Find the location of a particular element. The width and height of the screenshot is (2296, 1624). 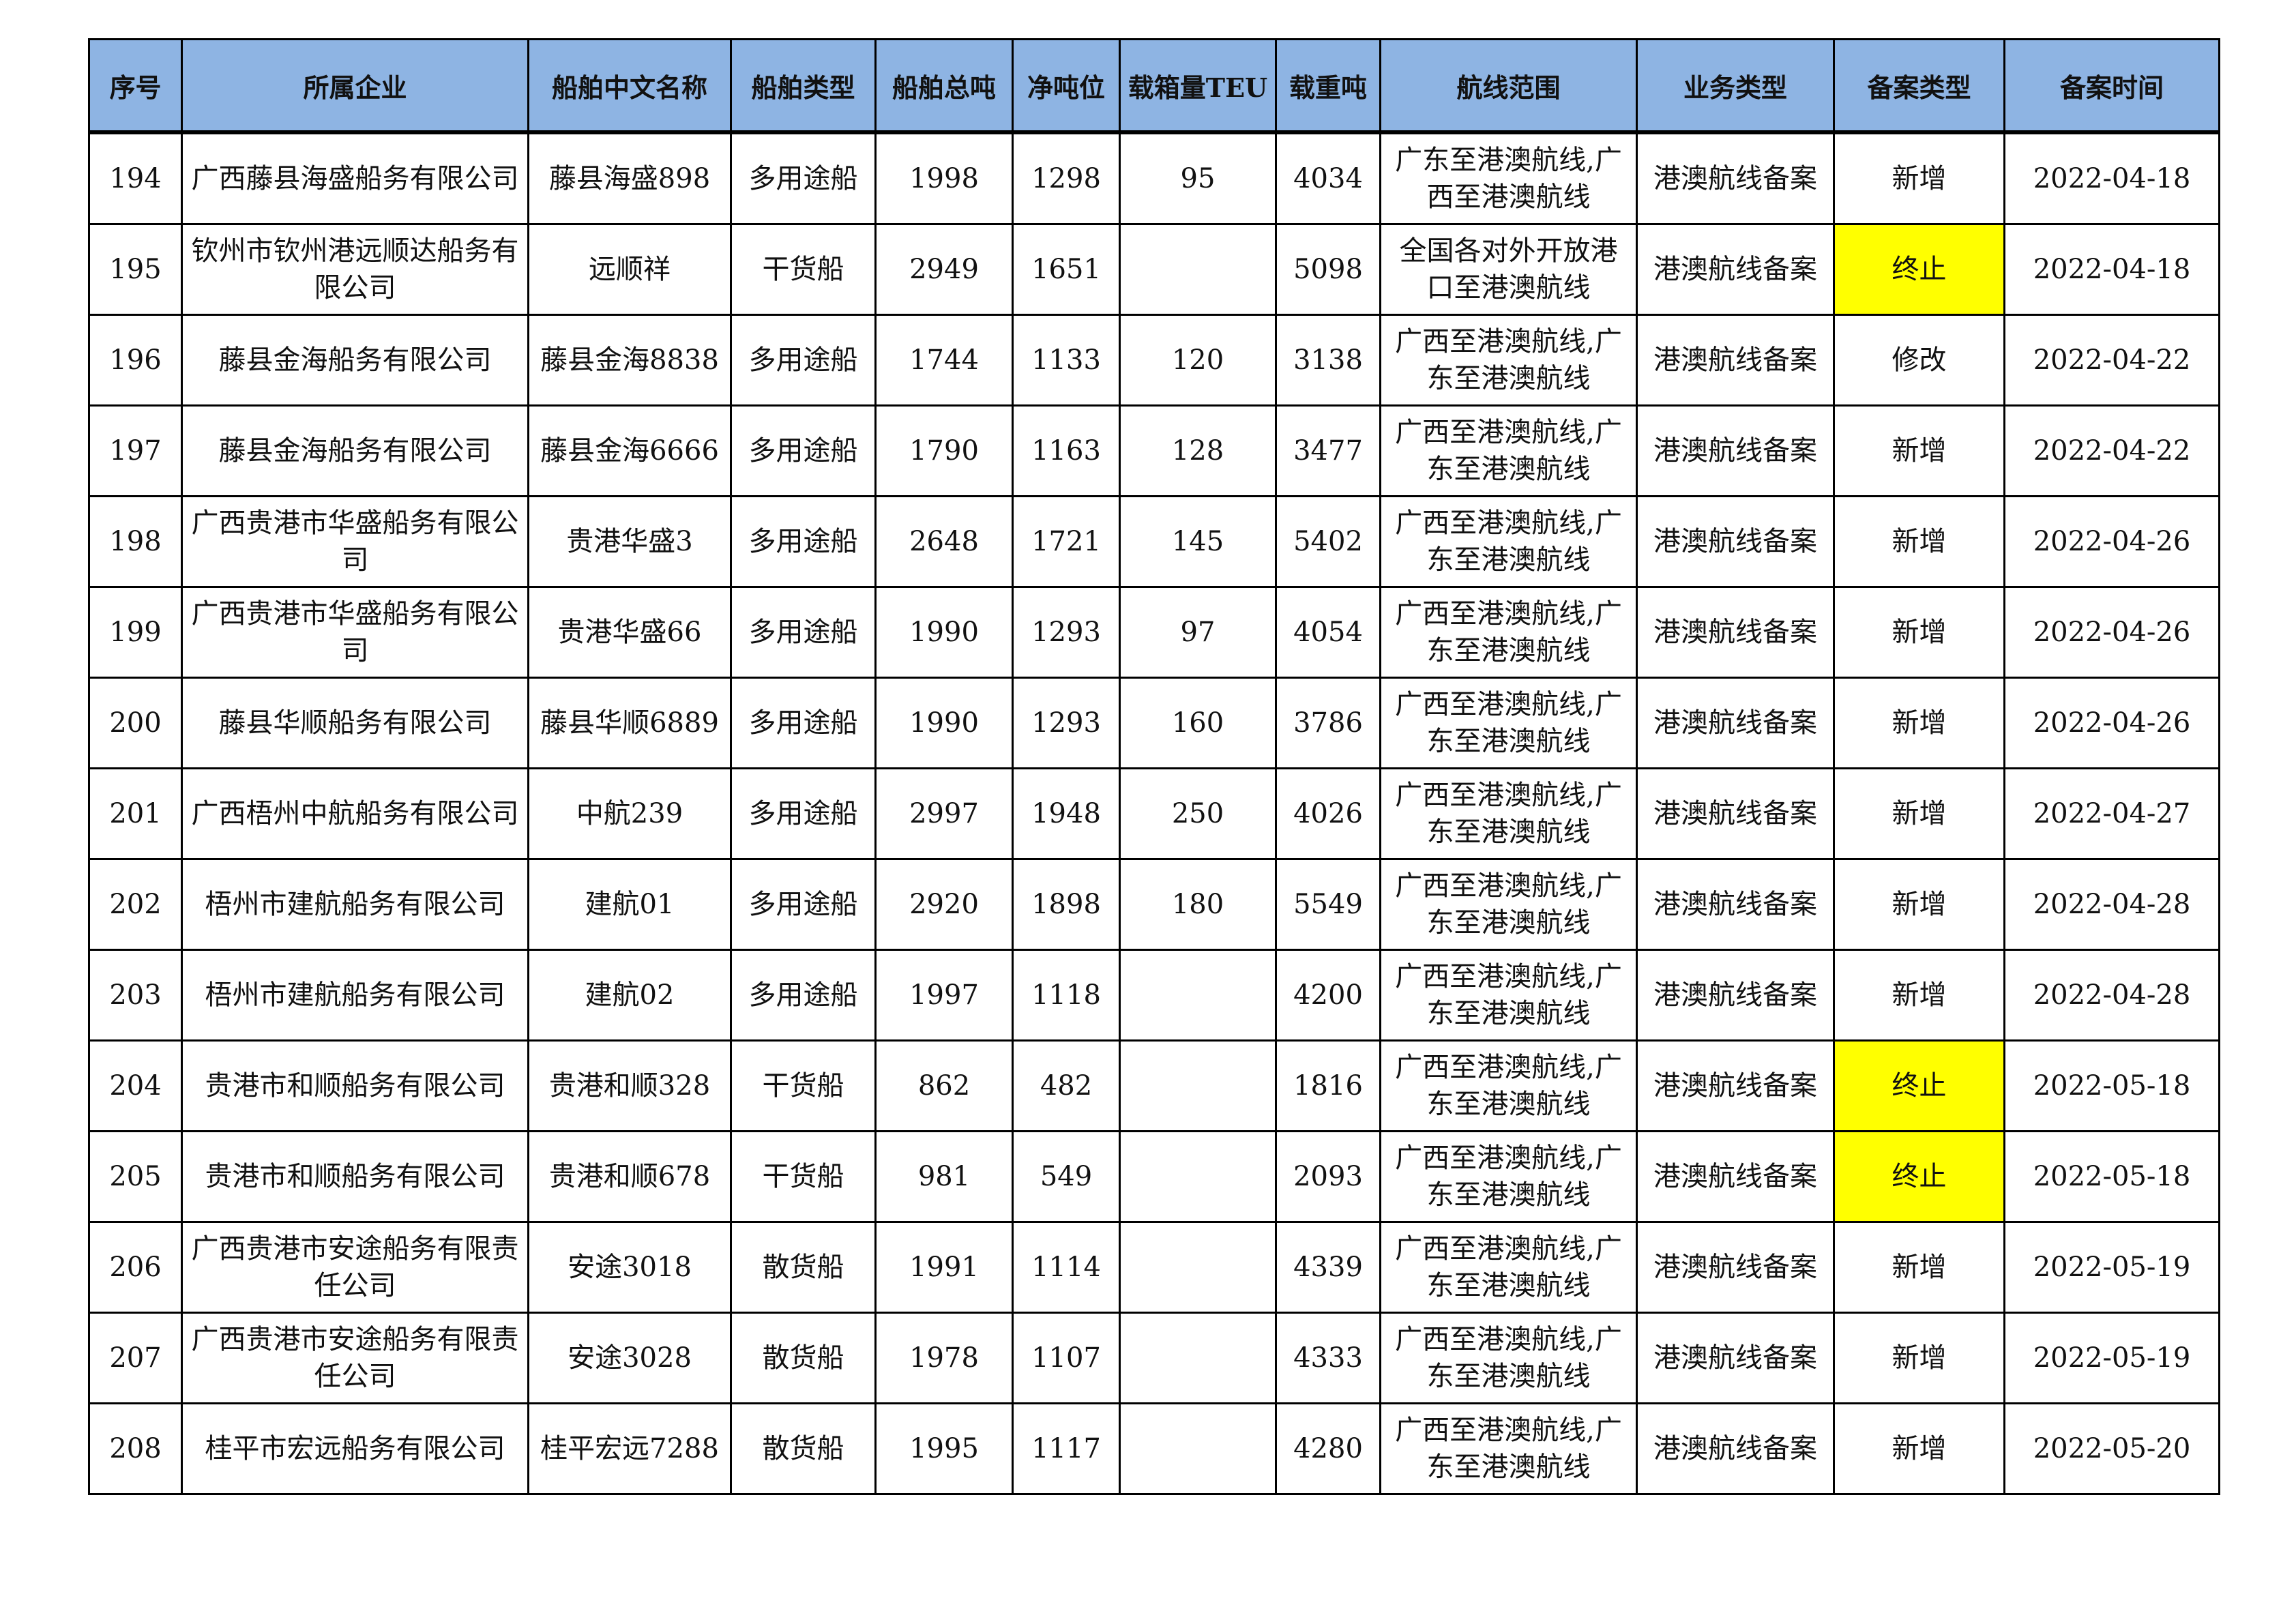

cell-deadweight: 4333 is located at coordinates (1328, 1358).